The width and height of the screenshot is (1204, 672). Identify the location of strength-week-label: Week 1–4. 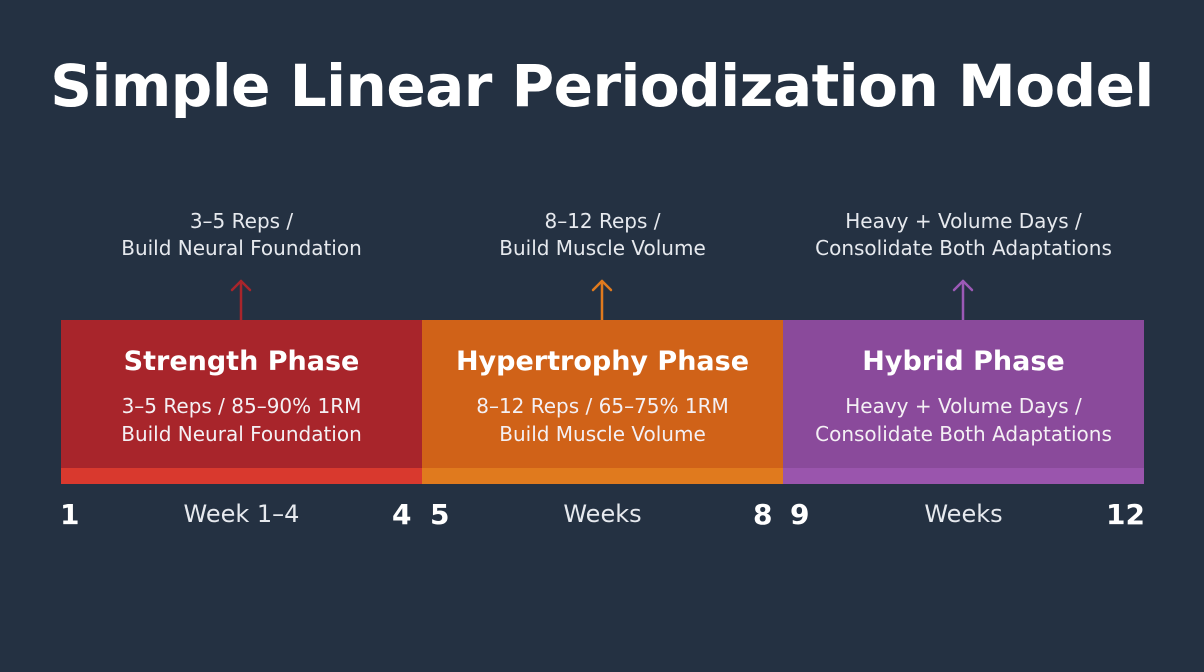
(241, 514).